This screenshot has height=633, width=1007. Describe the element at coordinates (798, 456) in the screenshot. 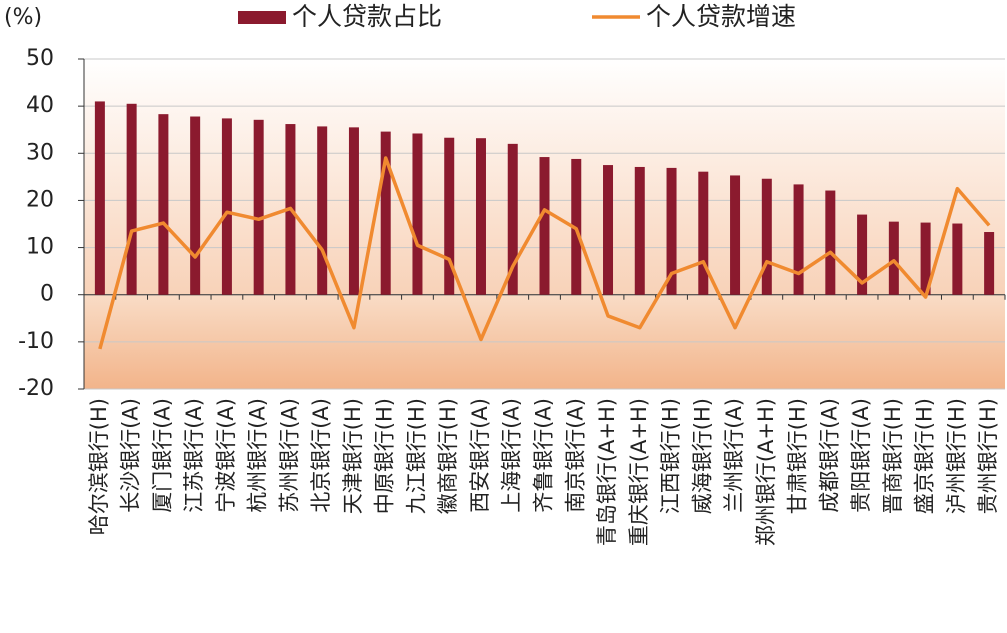

I see `x-tick-label: 甘肃银行(H)` at that location.